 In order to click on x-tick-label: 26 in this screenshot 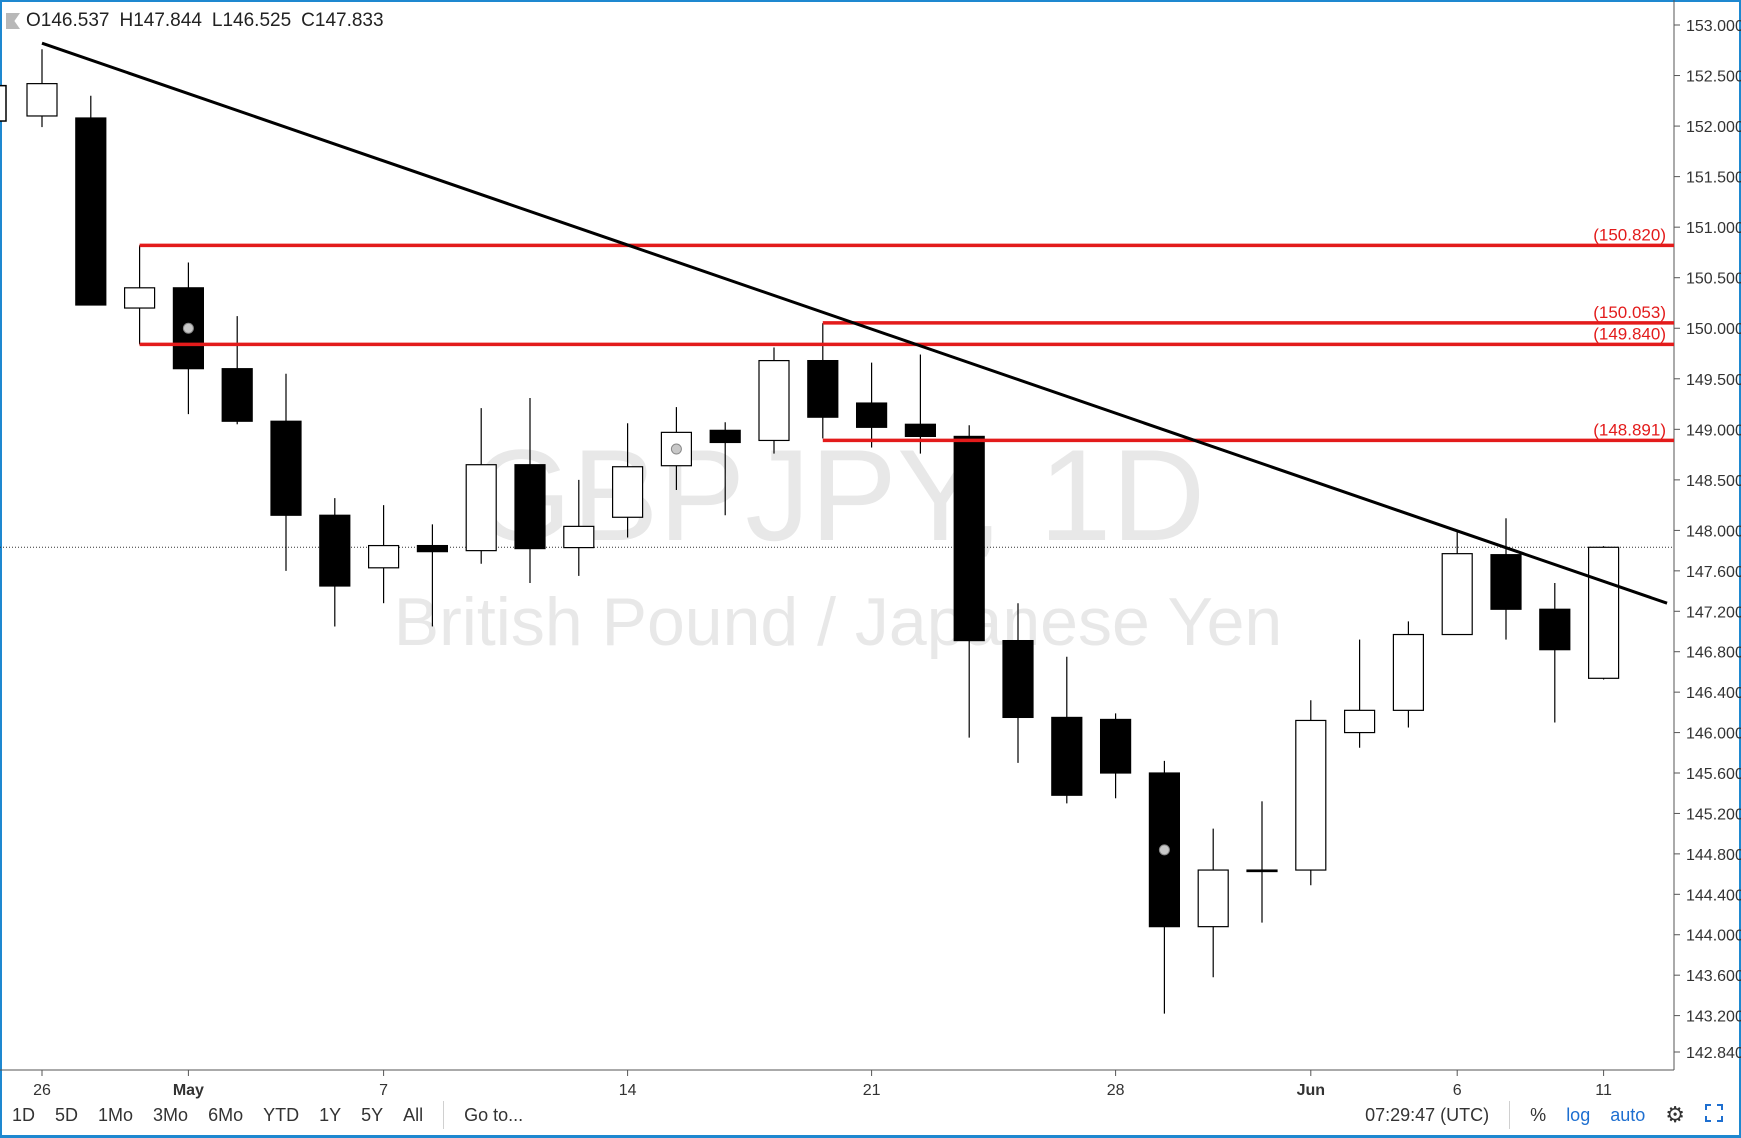, I will do `click(42, 1090)`.